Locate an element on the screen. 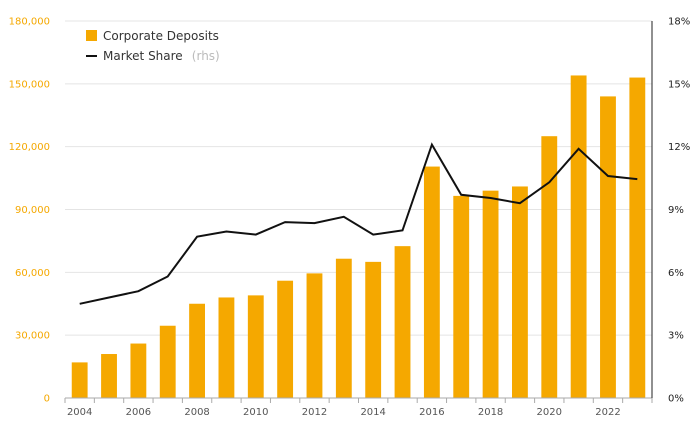  x-tick-label: 2020 is located at coordinates (549, 412).